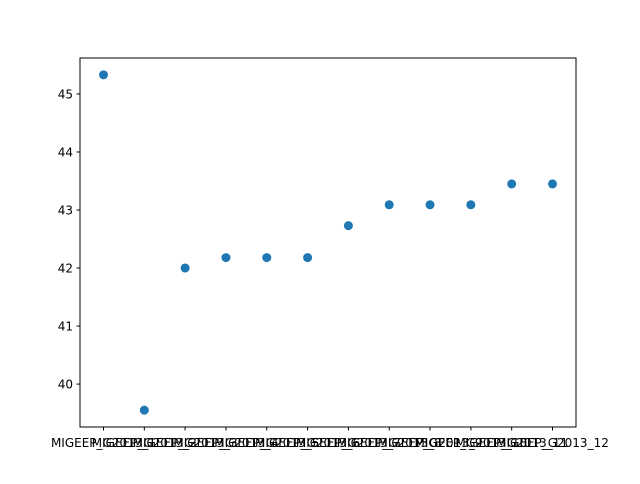 This screenshot has height=484, width=640. I want to click on x-tick-label: MIGEEP_G2013_11, so click(511, 443).